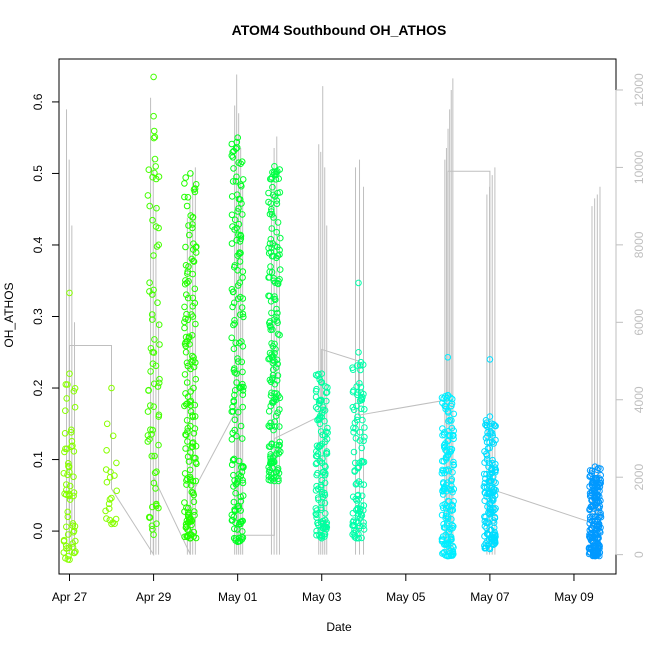 Image resolution: width=650 pixels, height=650 pixels. Describe the element at coordinates (9, 314) in the screenshot. I see `y-axis-label: OH_ATHOS` at that location.